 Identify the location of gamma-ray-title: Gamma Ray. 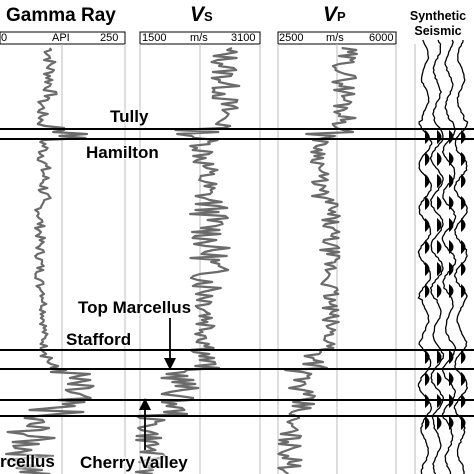
(61, 15).